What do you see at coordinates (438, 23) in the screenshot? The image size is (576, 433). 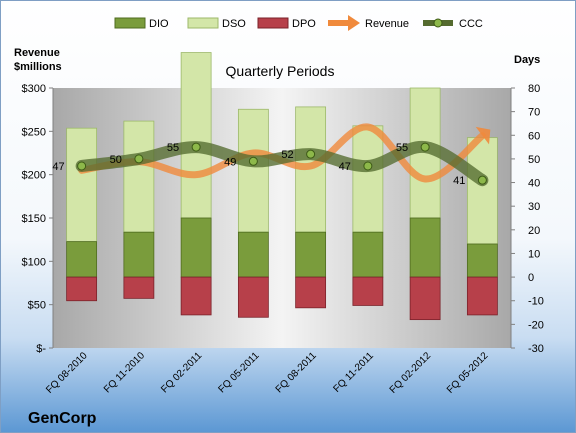 I see `legend-marker` at bounding box center [438, 23].